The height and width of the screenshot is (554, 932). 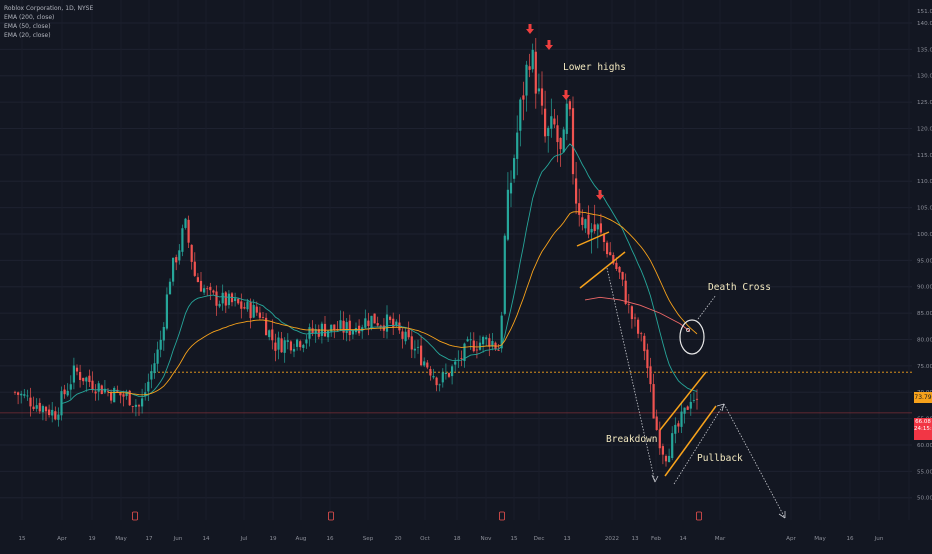 I want to click on legend-ema50: EMA (50, close), so click(x=27, y=26).